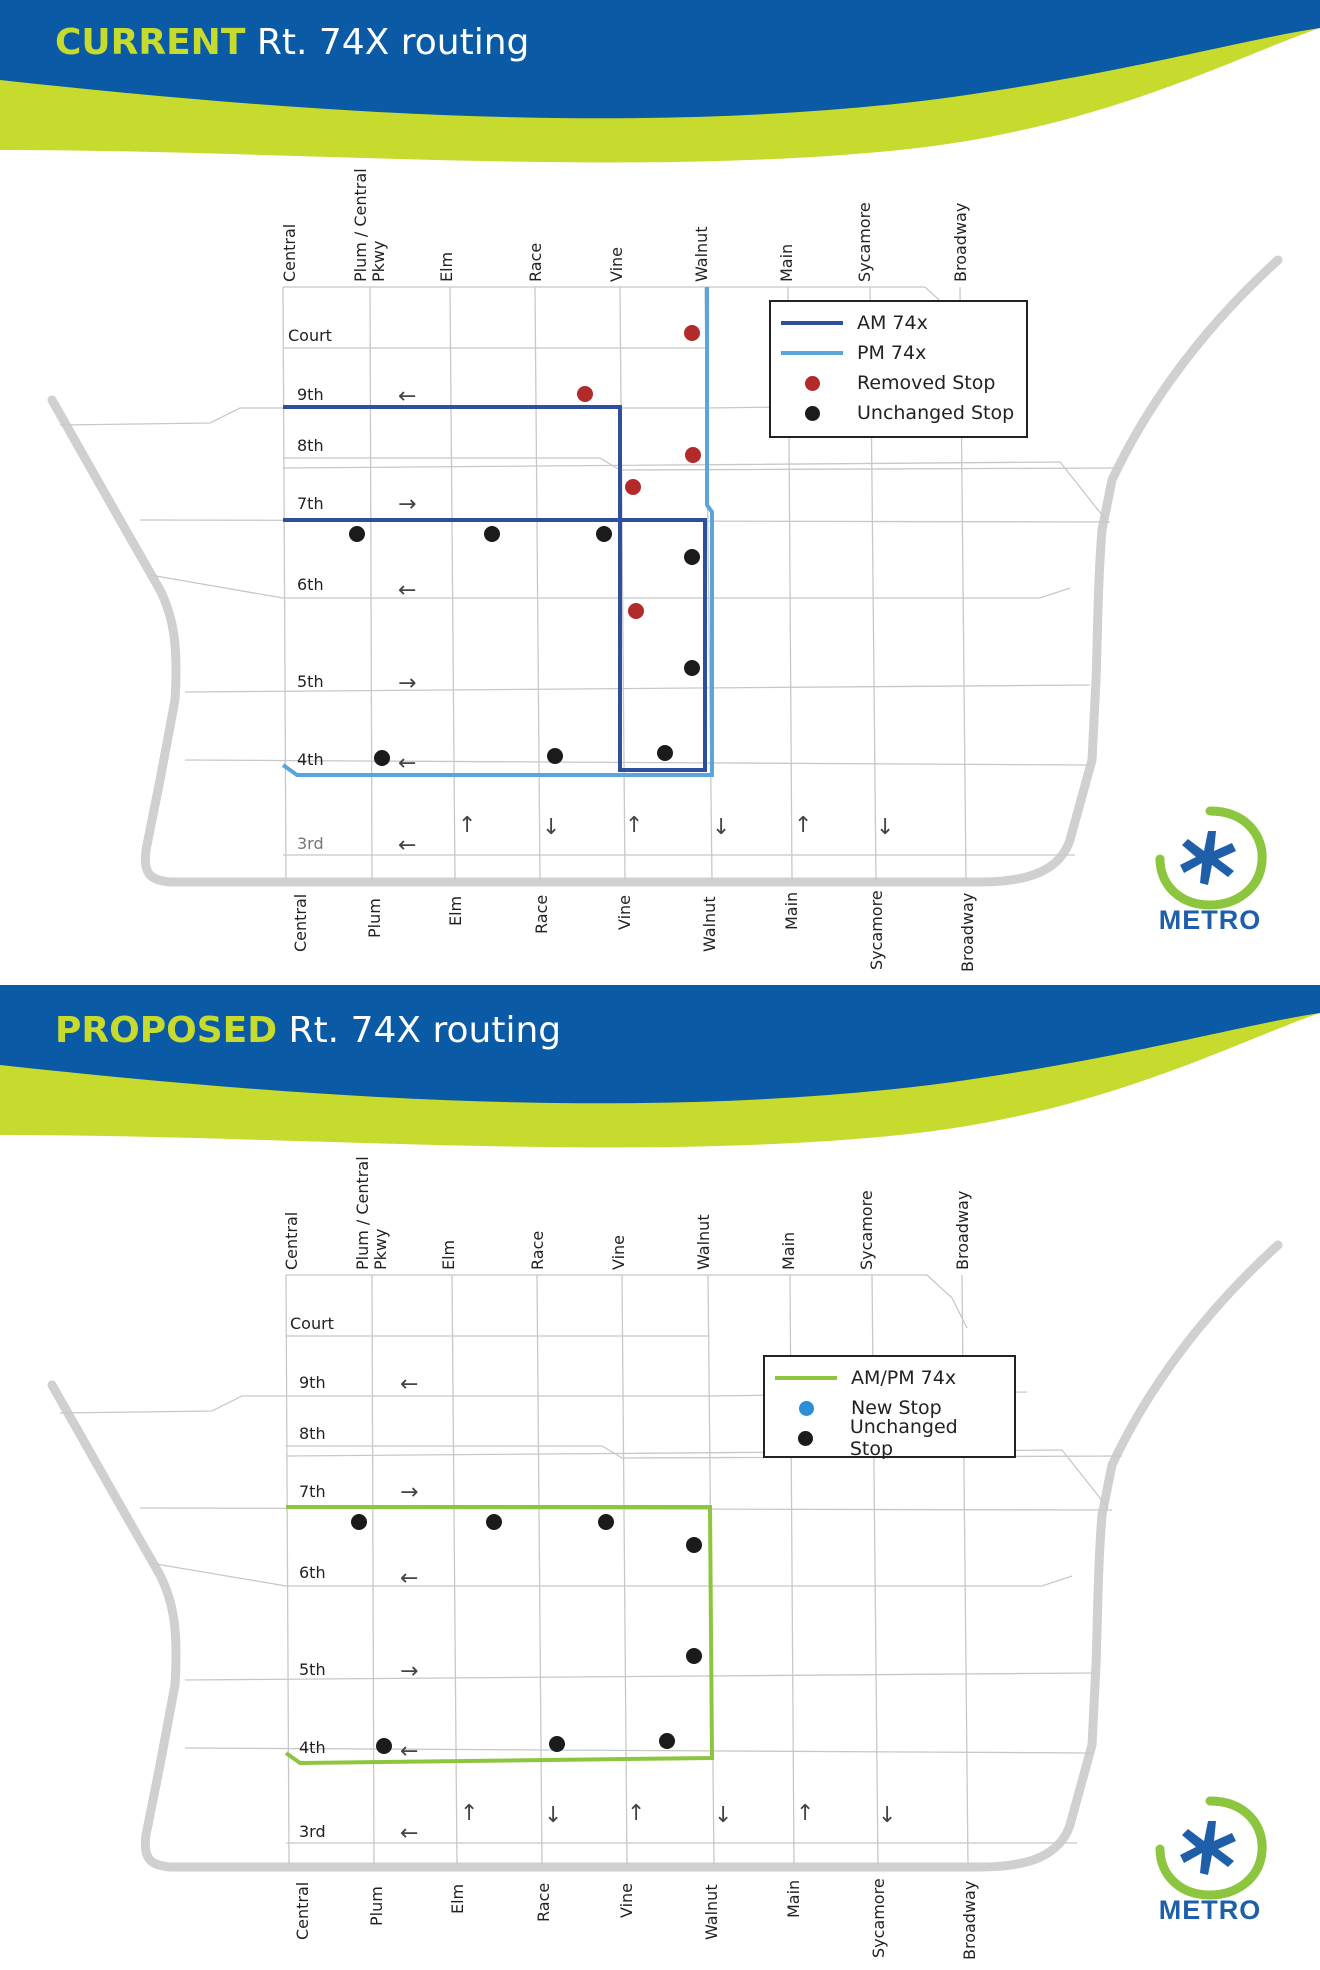 This screenshot has width=1320, height=1970. What do you see at coordinates (812, 323) in the screenshot?
I see `am-line-swatch` at bounding box center [812, 323].